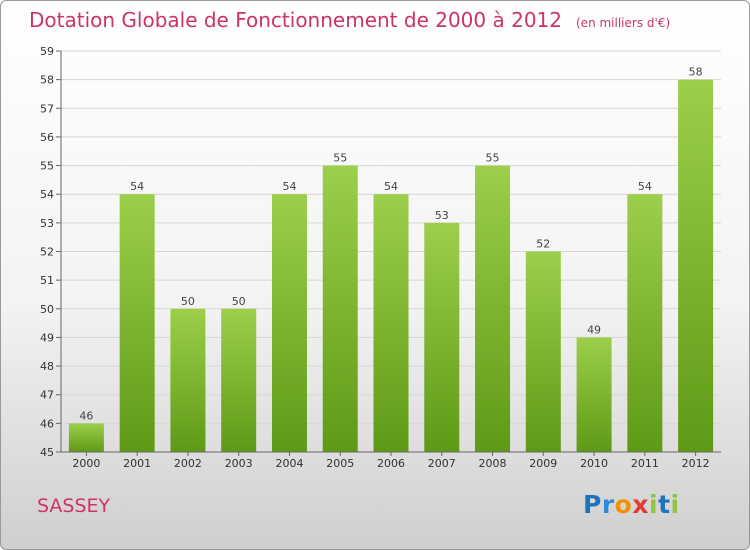 This screenshot has height=550, width=750. What do you see at coordinates (623, 504) in the screenshot?
I see `logo-letter: o` at bounding box center [623, 504].